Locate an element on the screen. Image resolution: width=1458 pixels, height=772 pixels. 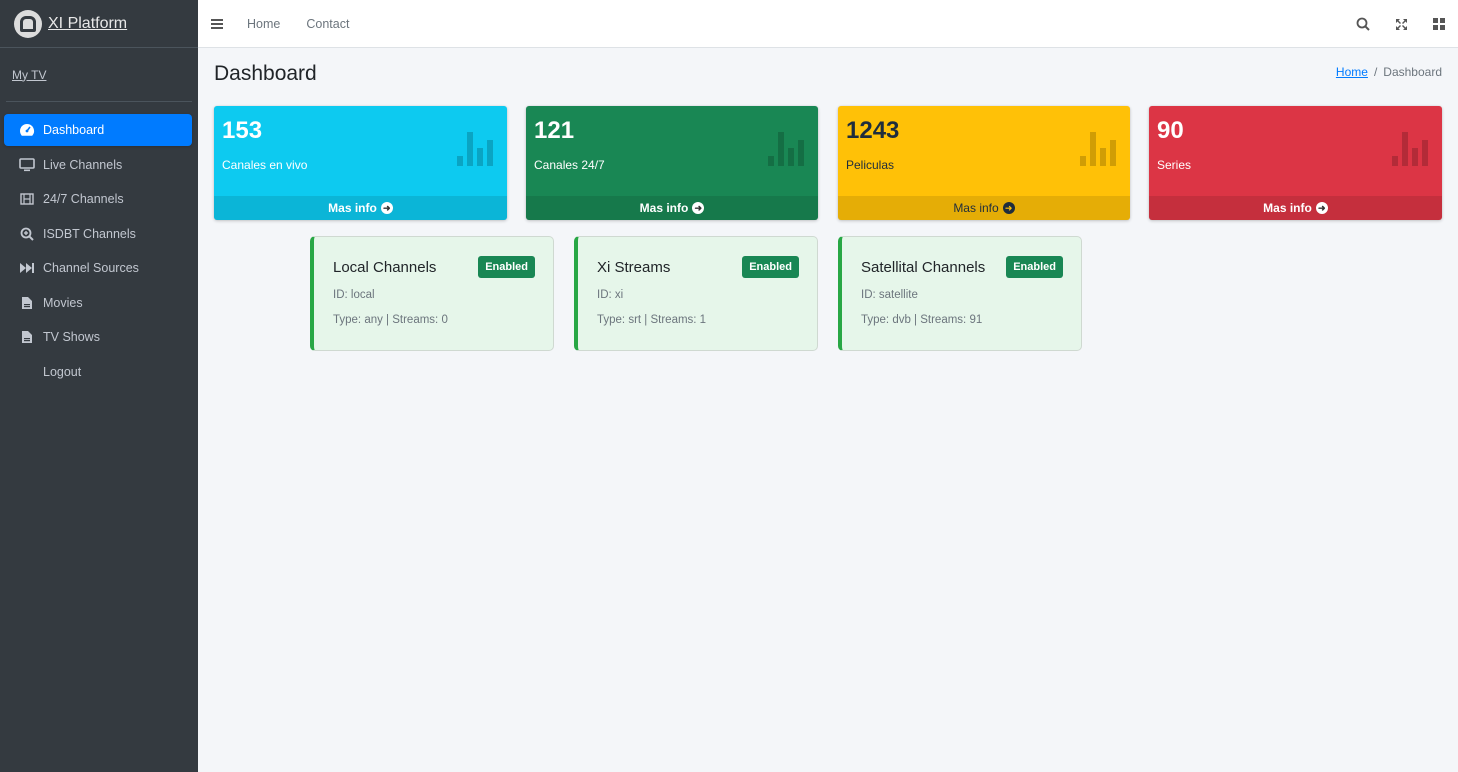
stat-box-247-channels: 121 Canales 24/7 Mas info ➜ is located at coordinates (672, 163).